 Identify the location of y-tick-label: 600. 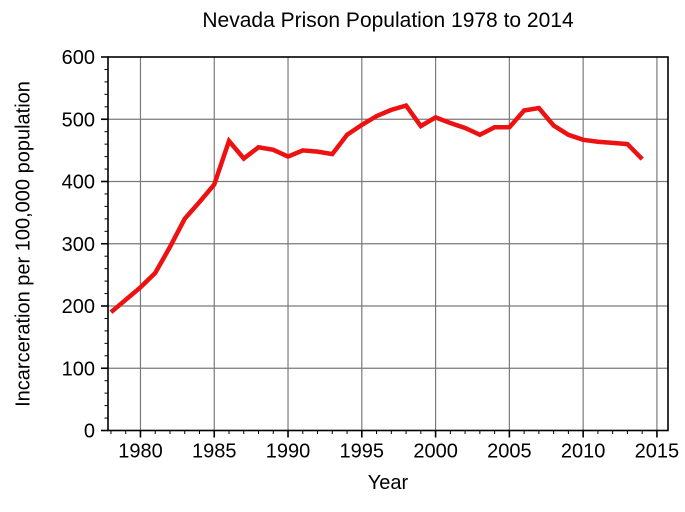
(78, 58).